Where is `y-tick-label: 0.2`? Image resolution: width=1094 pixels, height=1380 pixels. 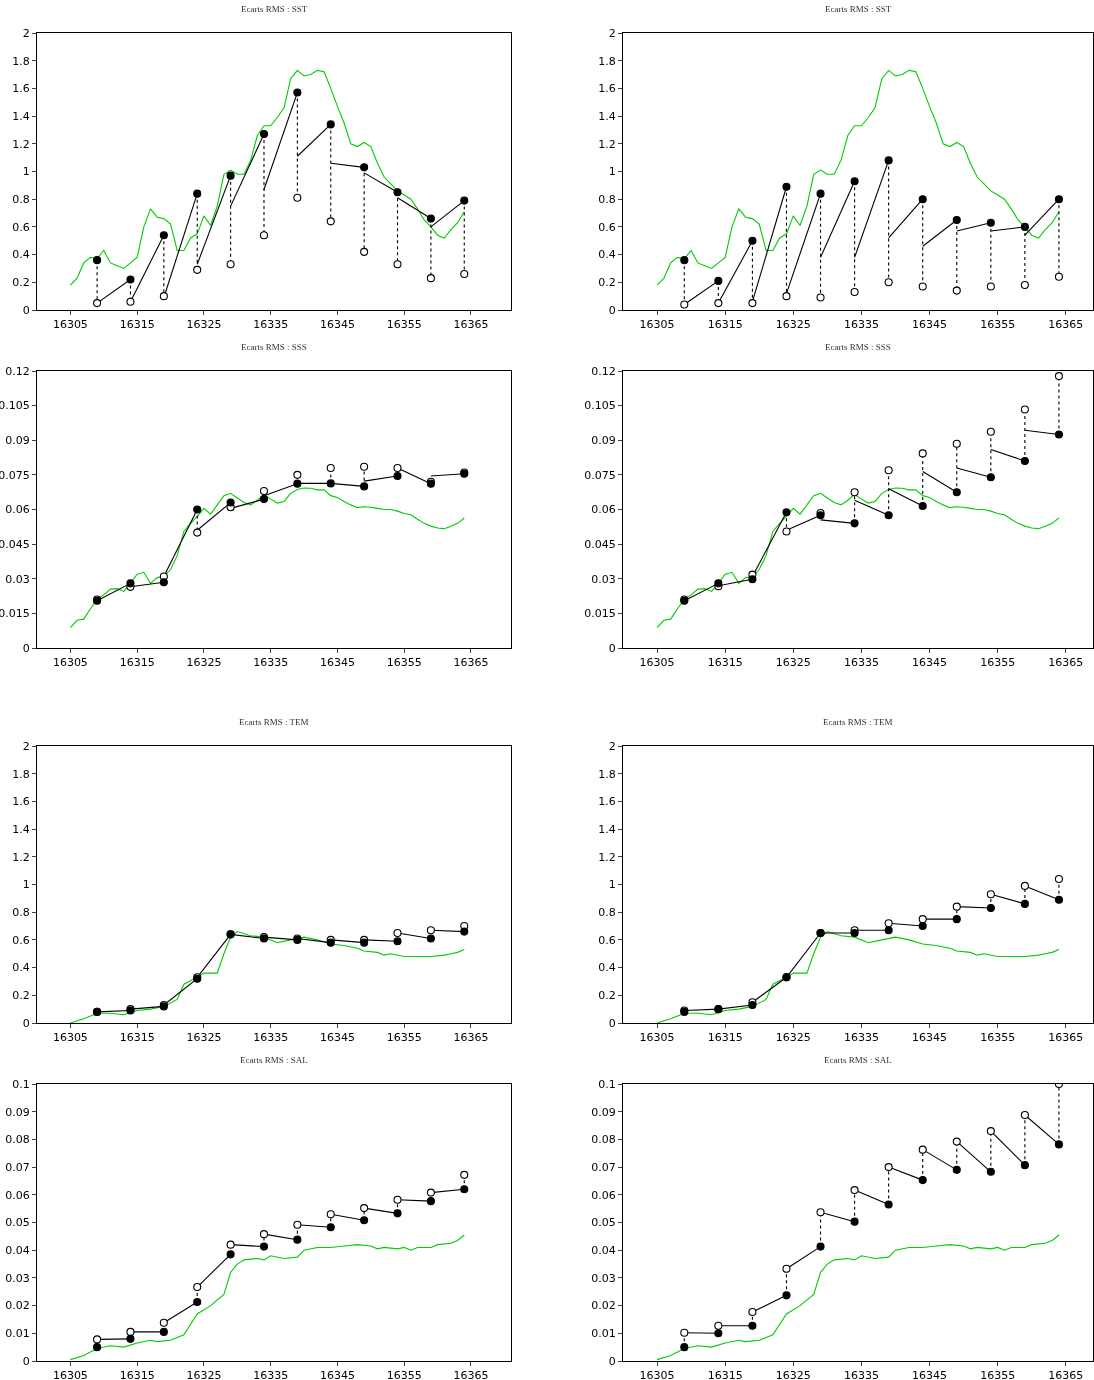
y-tick-label: 0.2 is located at coordinates (607, 283).